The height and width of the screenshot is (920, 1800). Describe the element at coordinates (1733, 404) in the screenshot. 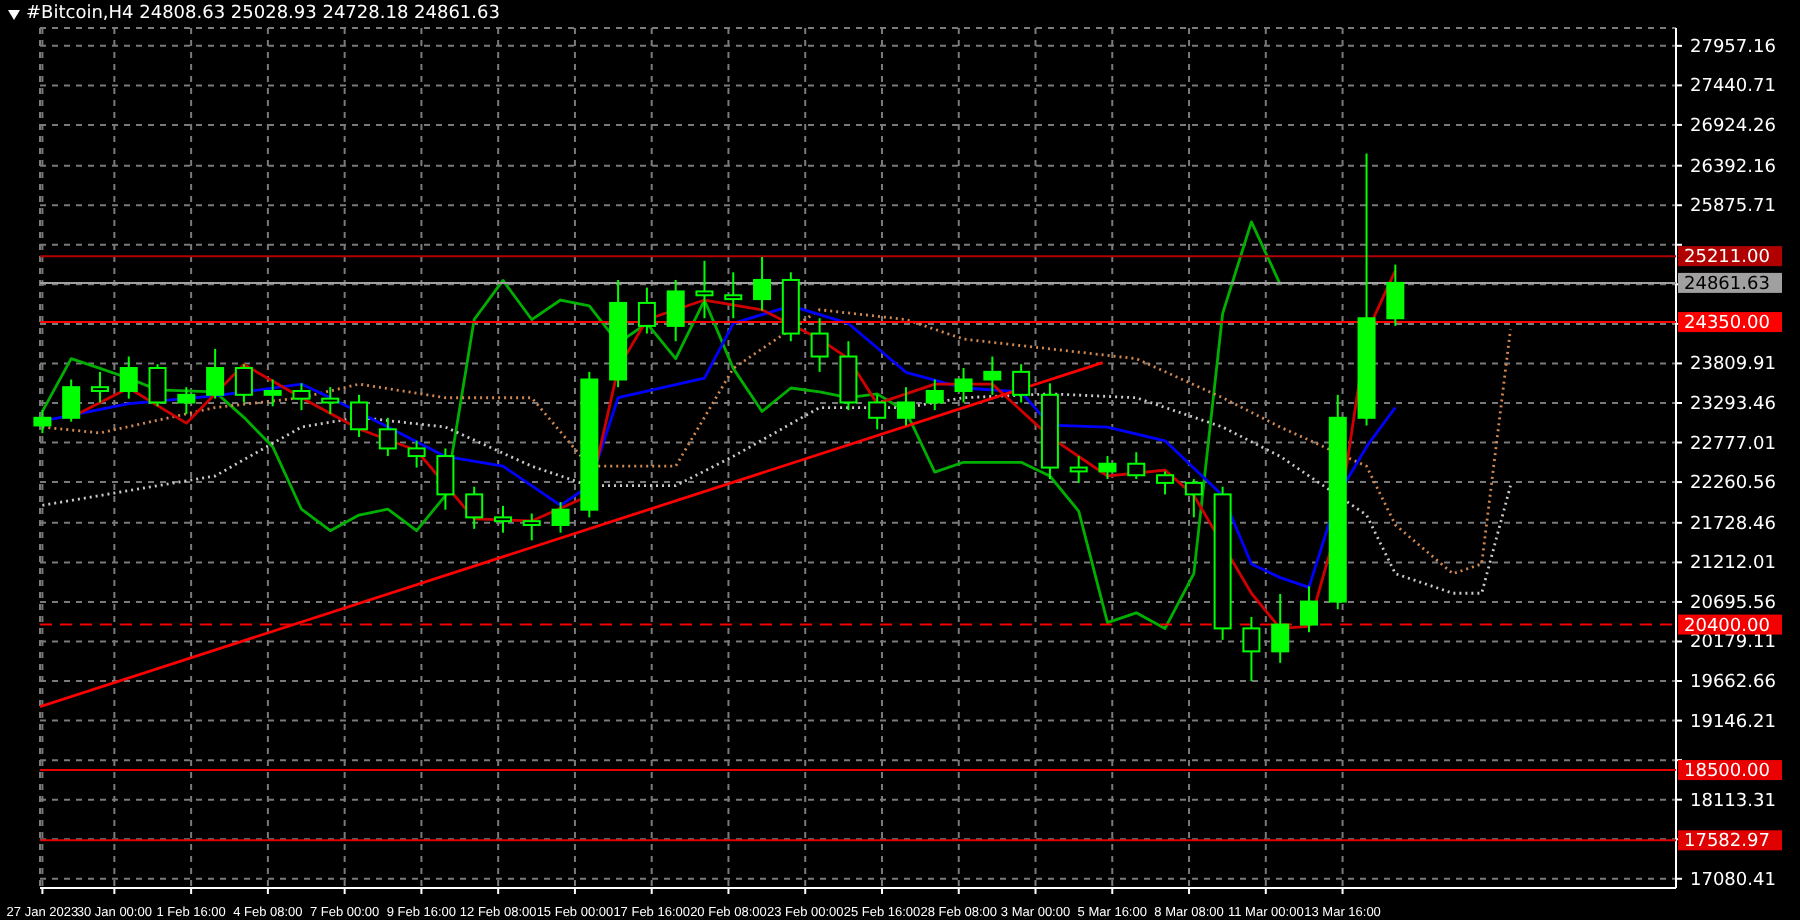

I see `y-tick-label: 23293.46` at that location.